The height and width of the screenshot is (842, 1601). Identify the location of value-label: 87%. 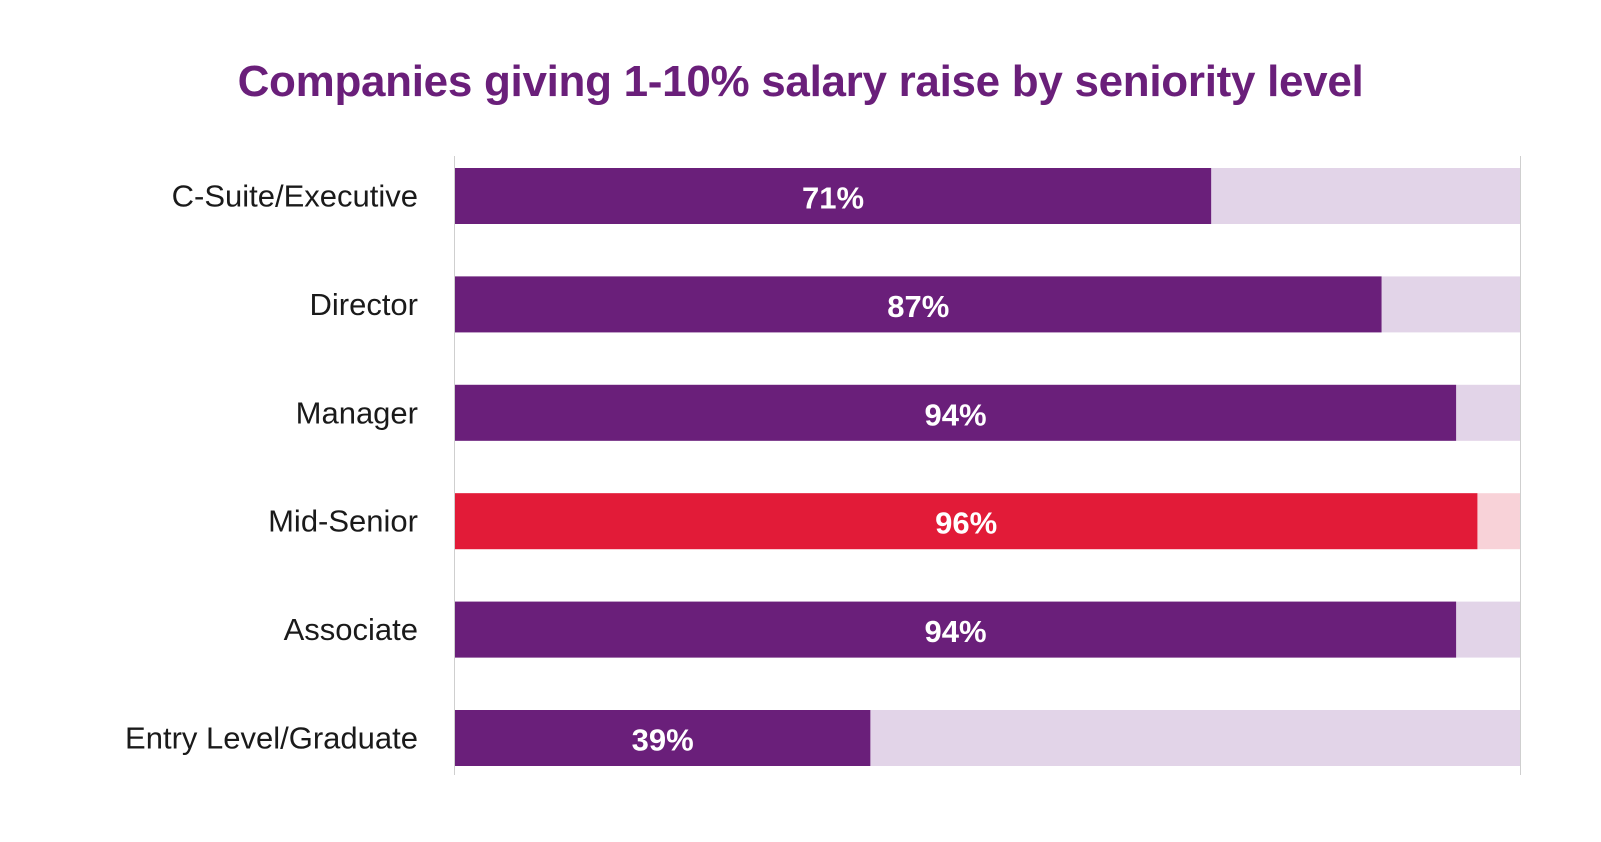
(918, 306).